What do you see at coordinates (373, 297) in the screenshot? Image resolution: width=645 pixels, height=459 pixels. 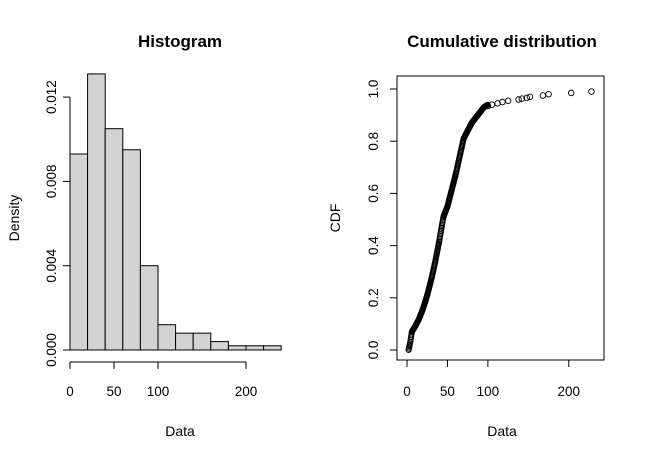 I see `cdf-y-tick-label: 0.2` at bounding box center [373, 297].